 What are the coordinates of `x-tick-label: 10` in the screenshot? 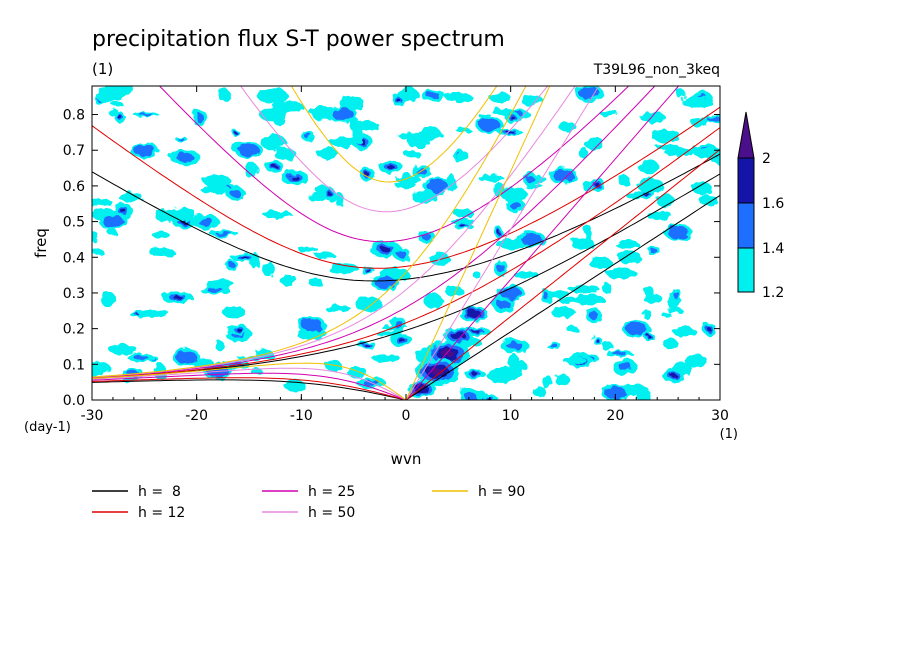 It's located at (511, 416).